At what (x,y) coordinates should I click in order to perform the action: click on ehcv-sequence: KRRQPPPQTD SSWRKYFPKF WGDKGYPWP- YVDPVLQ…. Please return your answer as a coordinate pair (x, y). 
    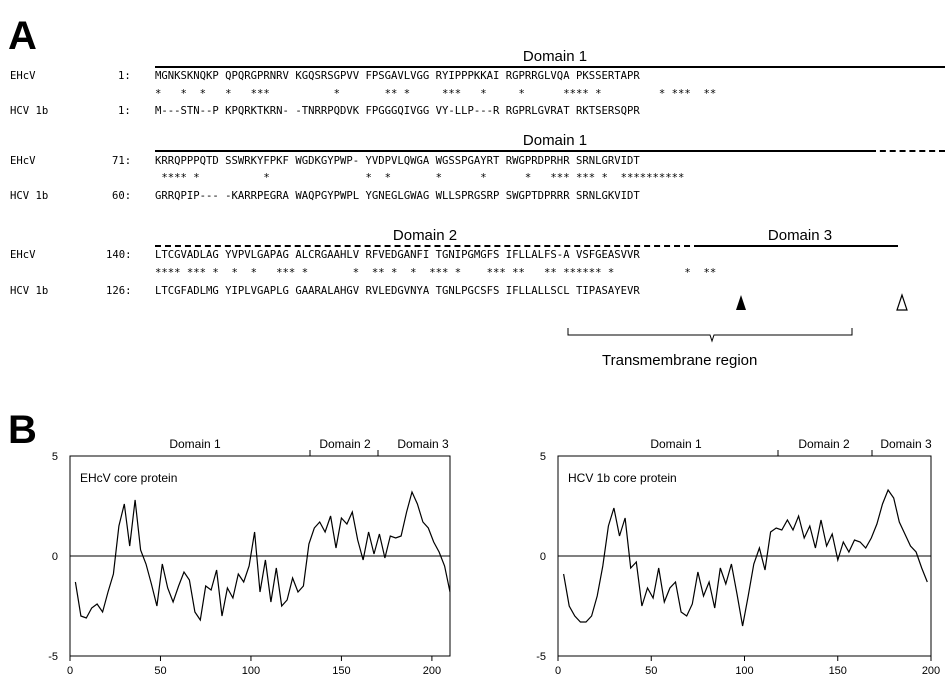
    Looking at the image, I should click on (397, 161).